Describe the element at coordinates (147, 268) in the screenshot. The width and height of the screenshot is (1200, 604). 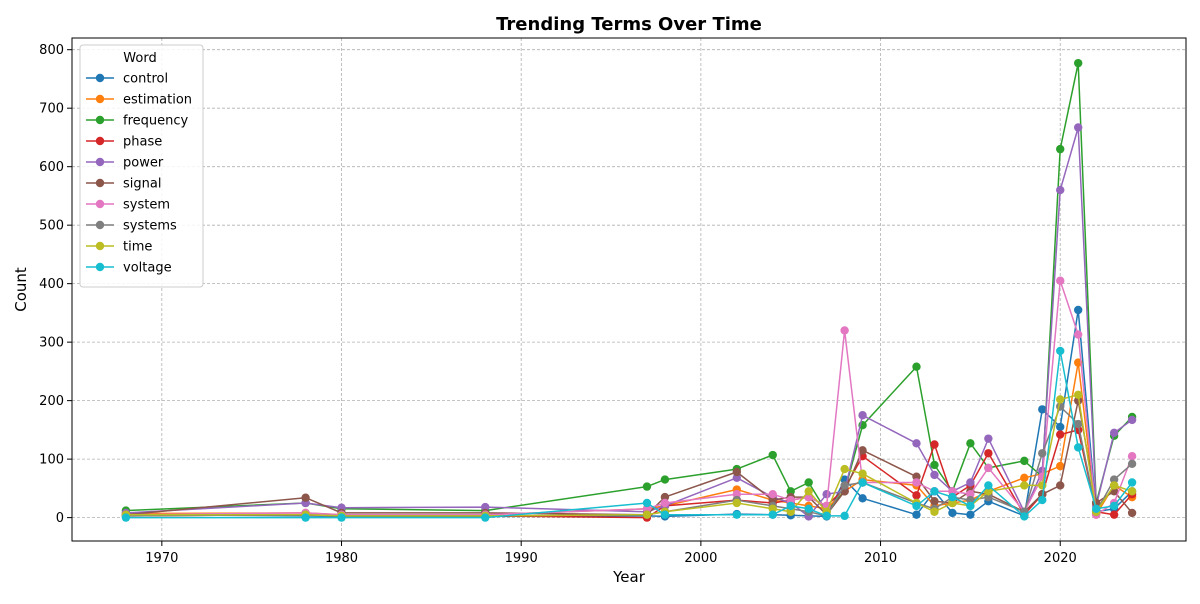
I see `legend-label: voltage` at that location.